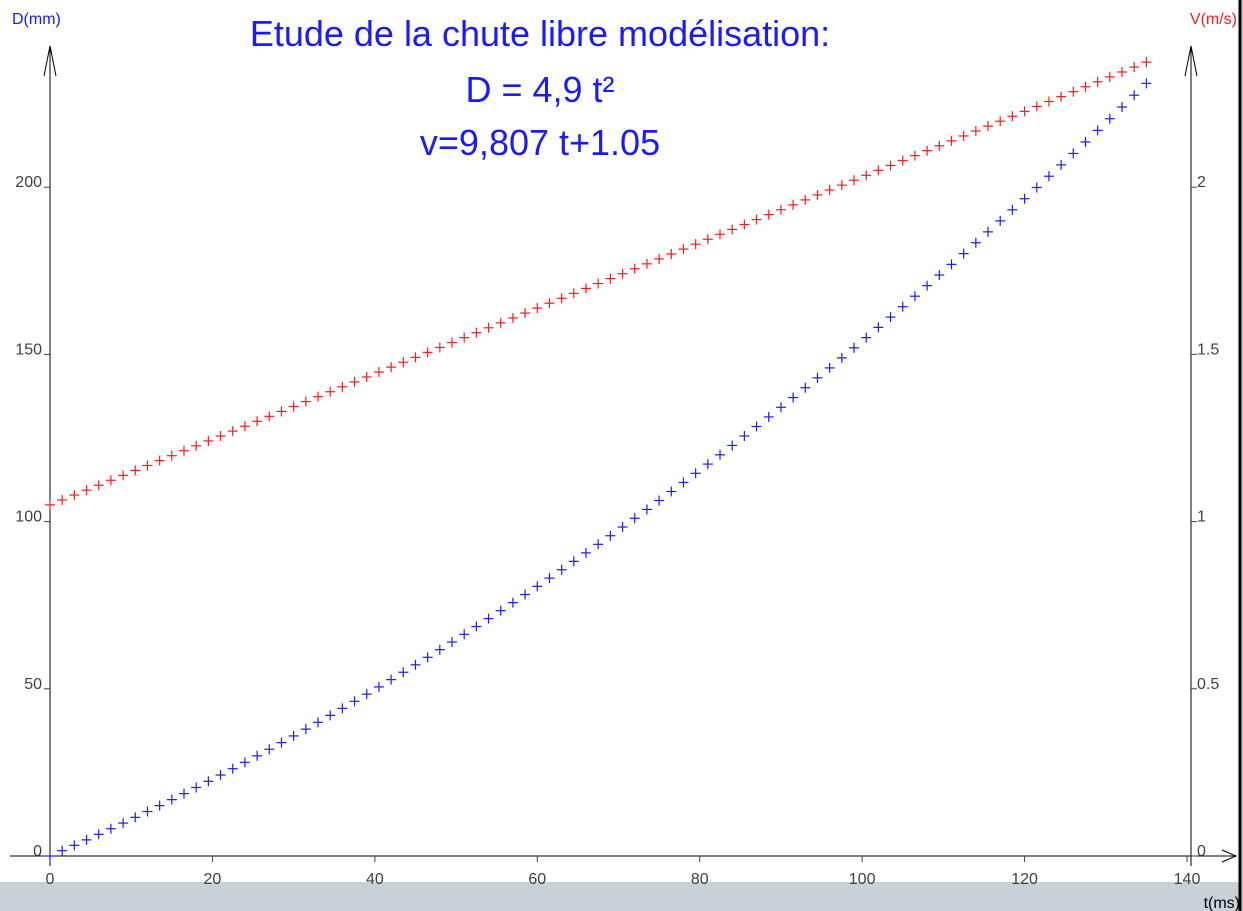 The height and width of the screenshot is (911, 1243). Describe the element at coordinates (1024, 879) in the screenshot. I see `x-tick-label-120: 120` at that location.